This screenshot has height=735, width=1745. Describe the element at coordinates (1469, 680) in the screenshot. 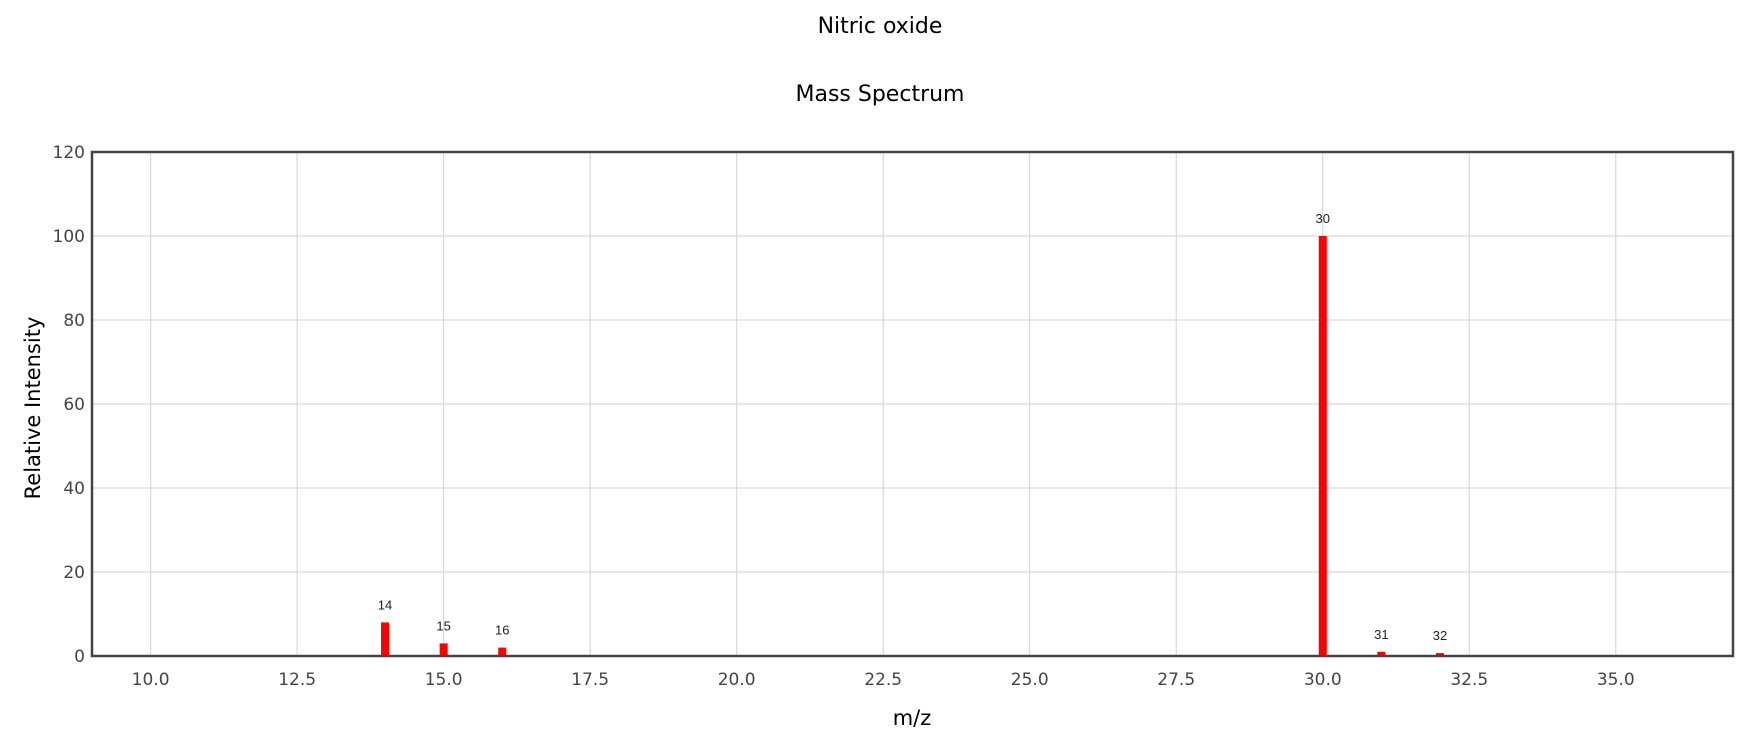

I see `x-tick-label: 32.5` at that location.